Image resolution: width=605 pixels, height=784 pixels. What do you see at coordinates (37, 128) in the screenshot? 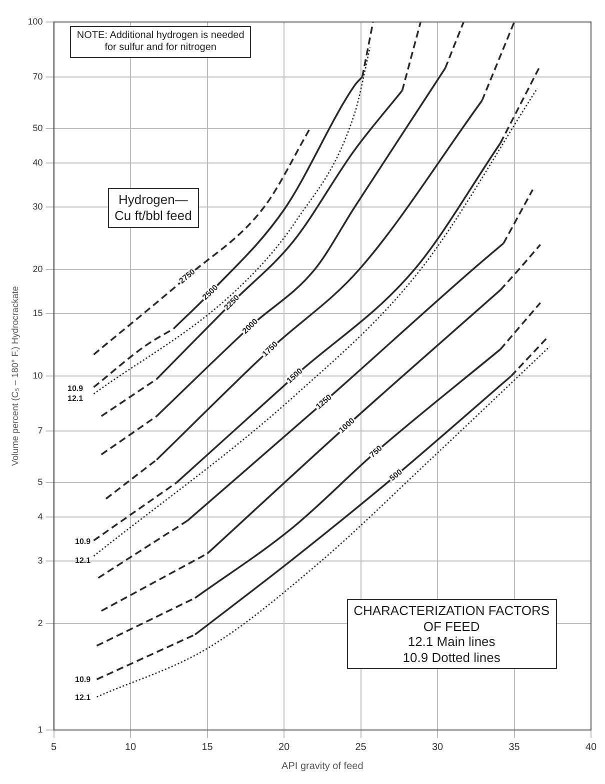
I see `y-tick-label: 50` at bounding box center [37, 128].